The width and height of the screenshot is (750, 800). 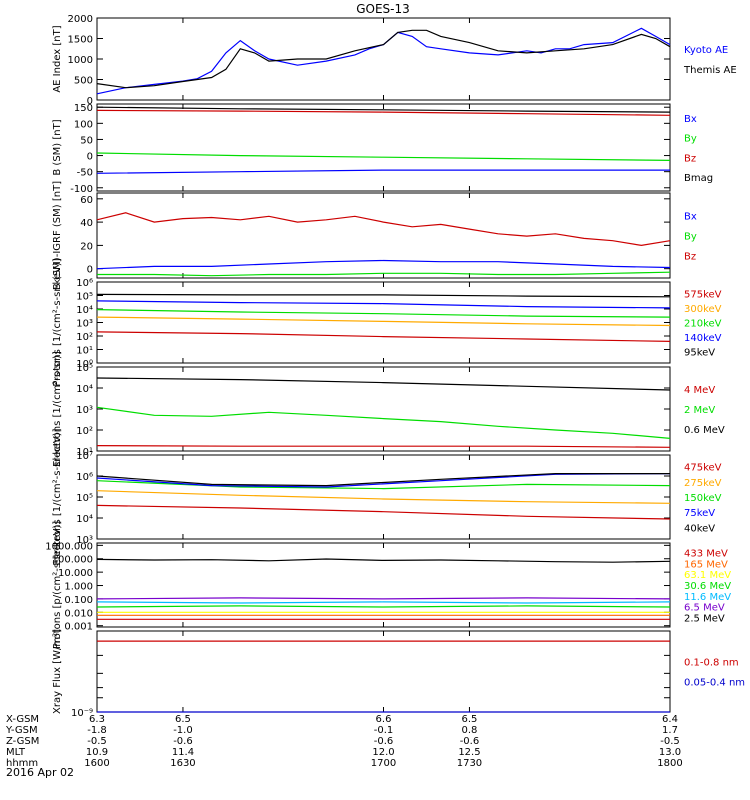 What do you see at coordinates (69, 546) in the screenshot?
I see `y-tick-label: 1000.000` at bounding box center [69, 546].